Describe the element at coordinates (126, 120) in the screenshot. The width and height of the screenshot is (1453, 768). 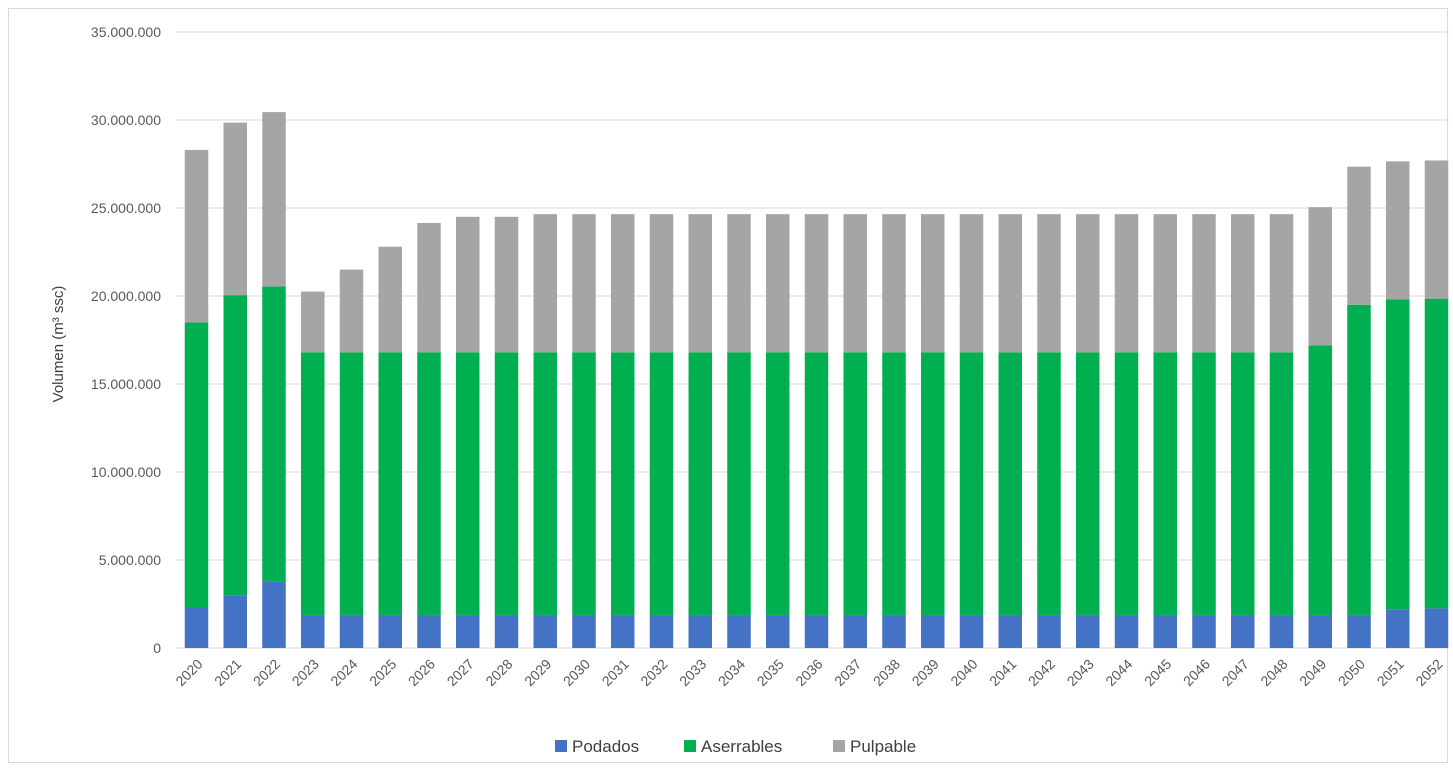
I see `y-tick-label: 30.000.000` at that location.